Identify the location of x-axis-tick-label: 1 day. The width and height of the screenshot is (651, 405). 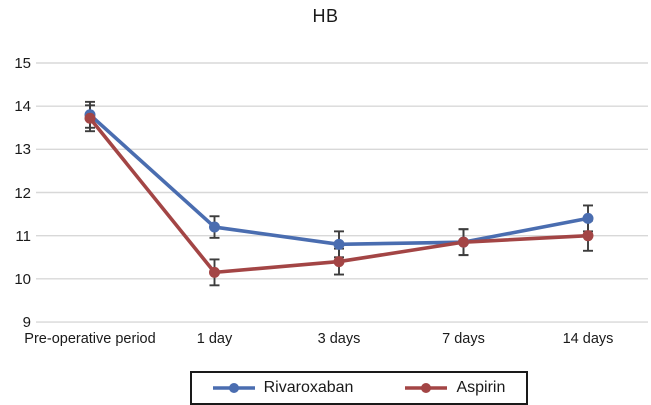
(214, 339).